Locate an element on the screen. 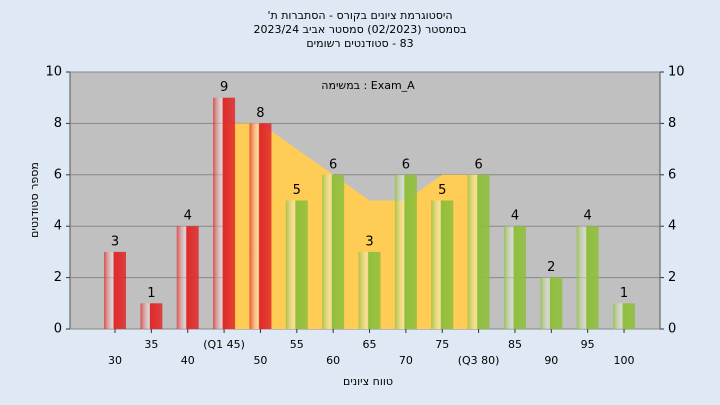  y2-tick-label: 8 is located at coordinates (672, 123).